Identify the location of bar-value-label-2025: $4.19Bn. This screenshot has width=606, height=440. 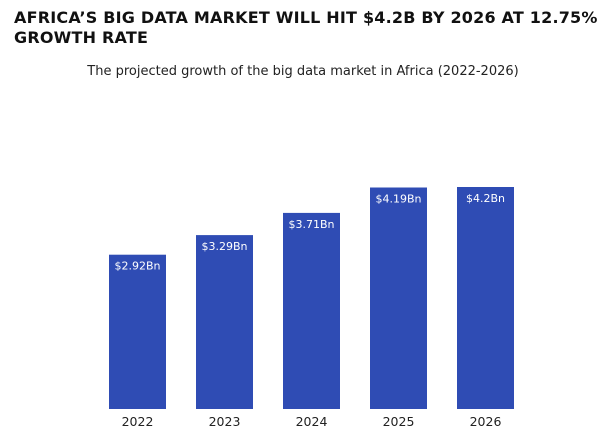
(398, 199).